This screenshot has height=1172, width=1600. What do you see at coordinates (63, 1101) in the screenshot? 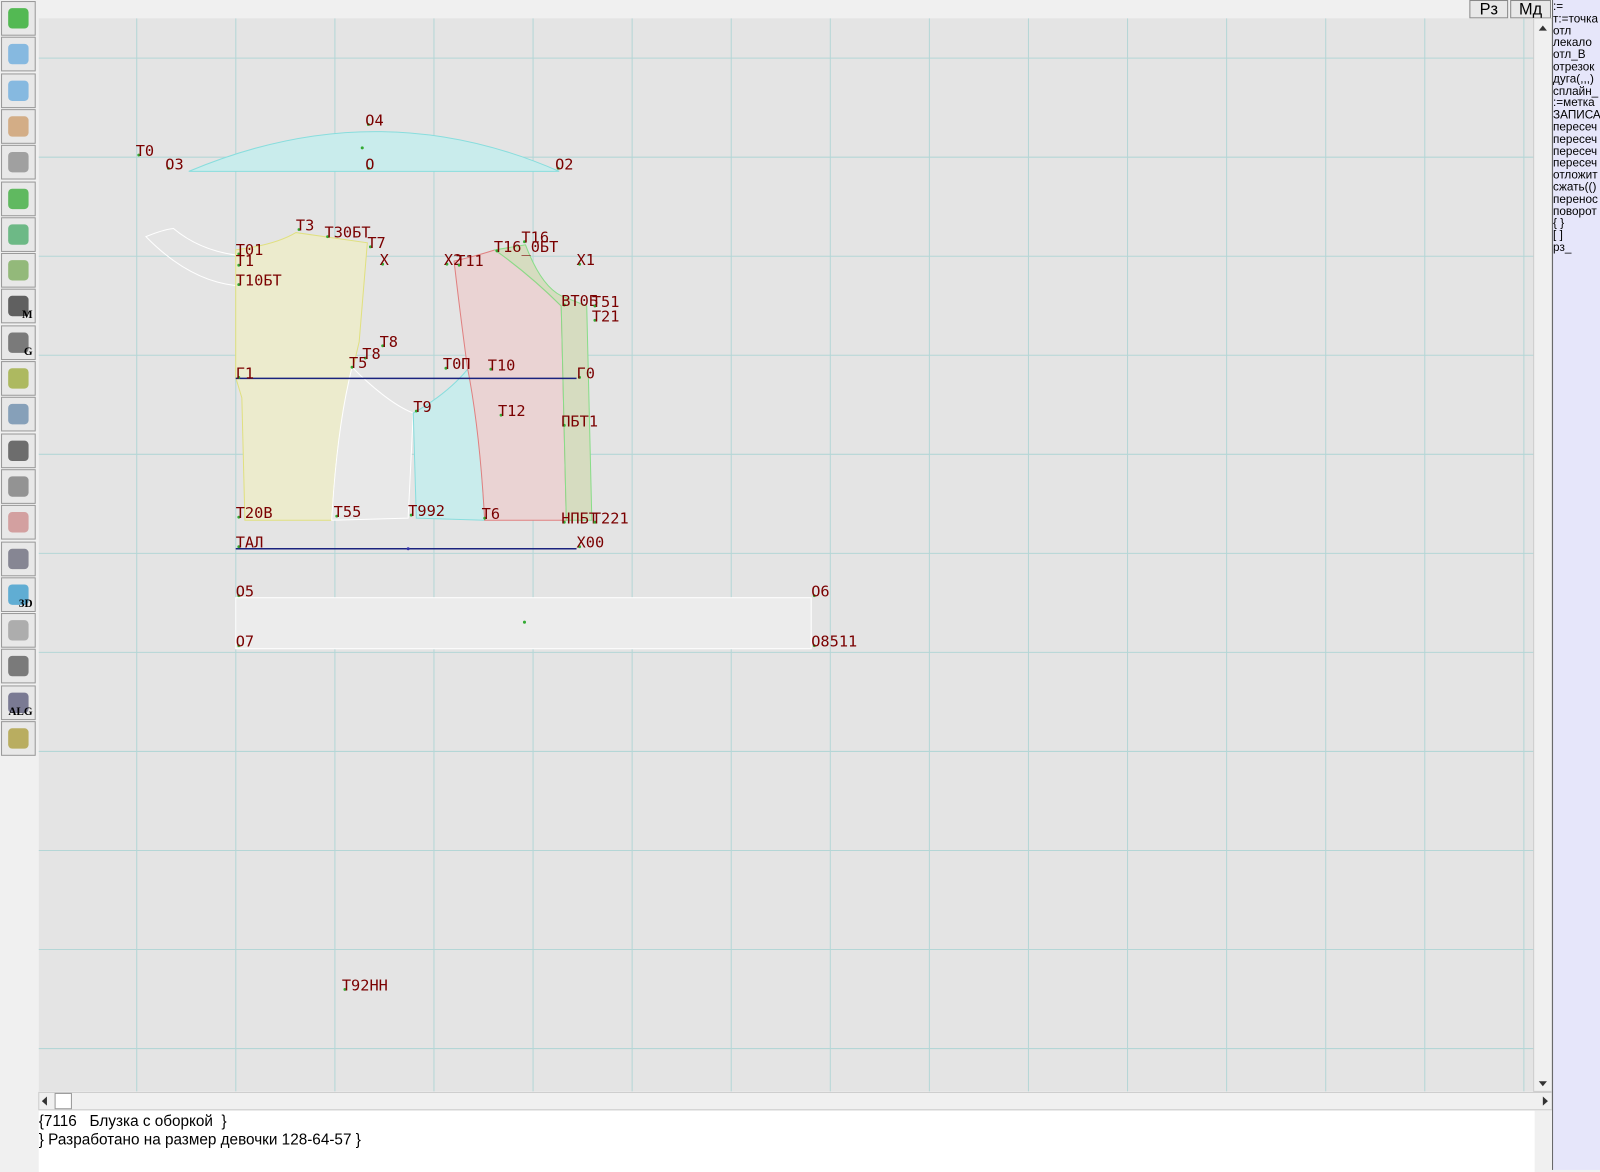
I see `h-thumb` at bounding box center [63, 1101].